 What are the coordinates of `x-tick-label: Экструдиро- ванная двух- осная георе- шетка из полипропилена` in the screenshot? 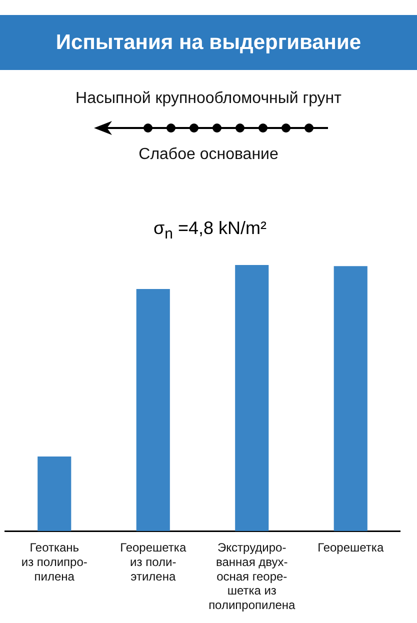 It's located at (252, 576).